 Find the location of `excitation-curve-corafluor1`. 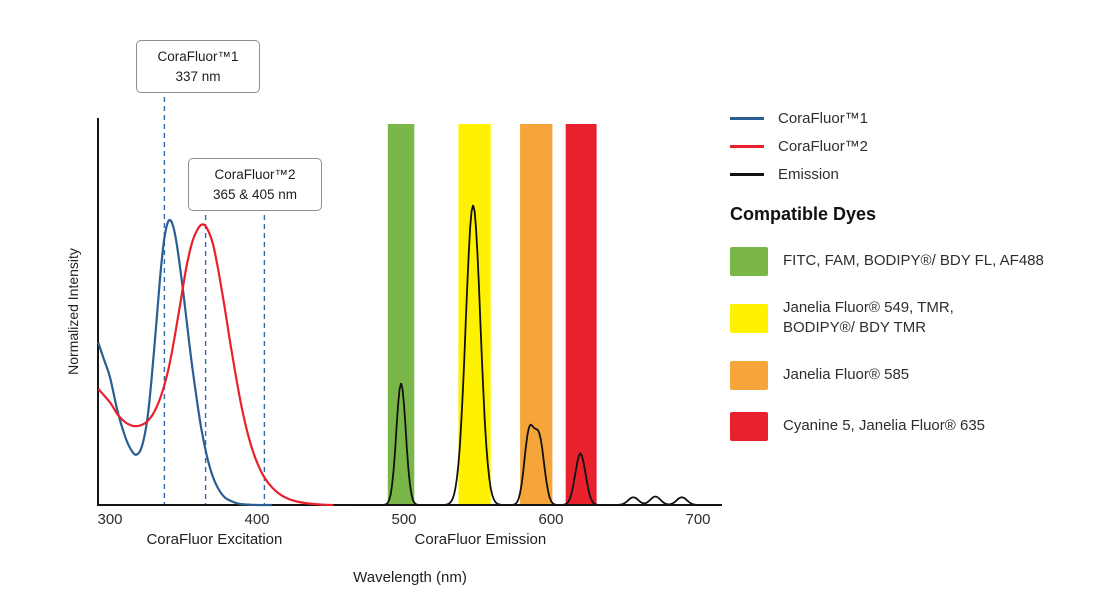

excitation-curve-corafluor1 is located at coordinates (184, 362).